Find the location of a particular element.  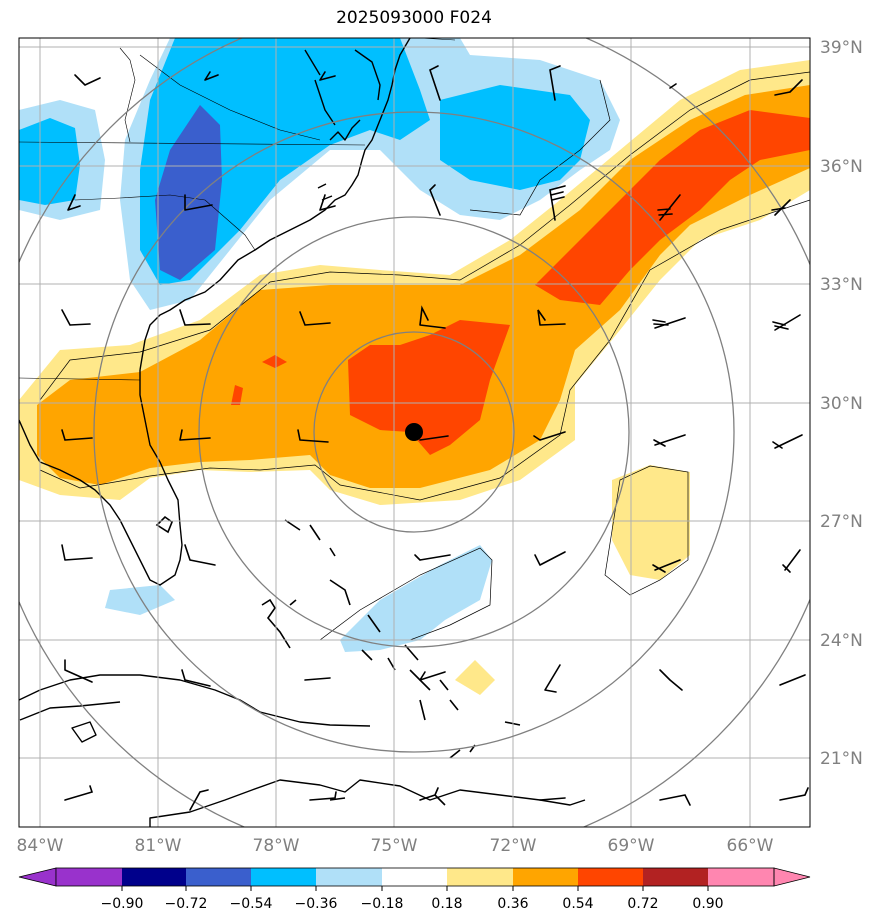

lon-label: 81°W is located at coordinates (158, 846).